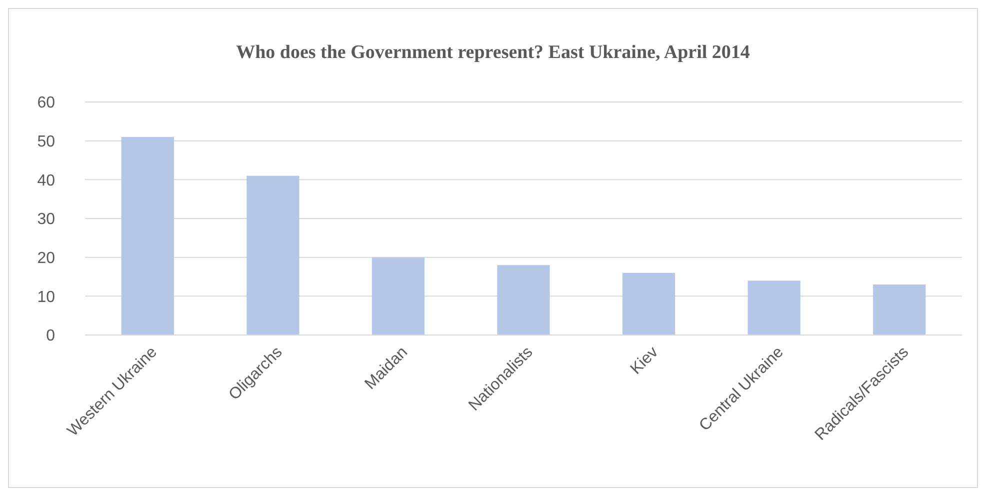 This screenshot has width=986, height=496. I want to click on y-tick-label: 10, so click(46, 297).